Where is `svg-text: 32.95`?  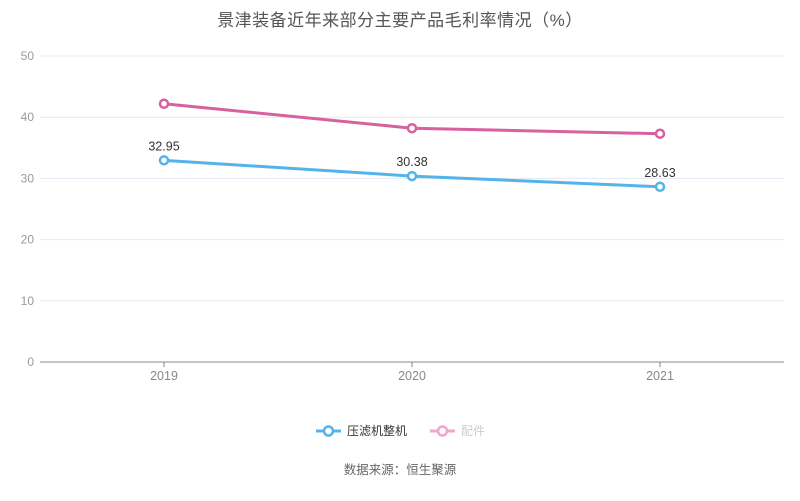
svg-text: 32.95 is located at coordinates (163, 146).